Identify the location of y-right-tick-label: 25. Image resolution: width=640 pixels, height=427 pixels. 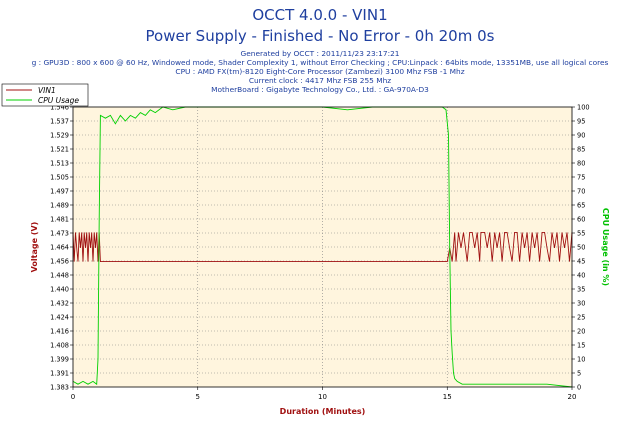
(581, 317).